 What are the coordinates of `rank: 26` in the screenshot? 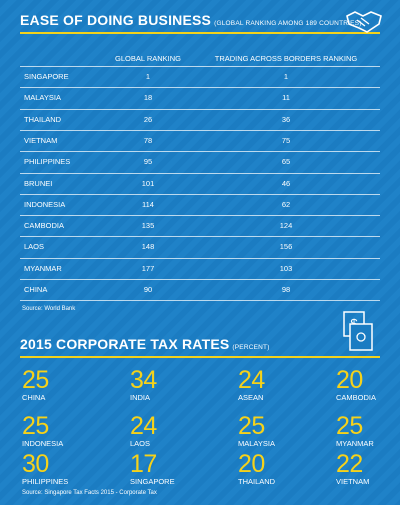 It's located at (148, 119).